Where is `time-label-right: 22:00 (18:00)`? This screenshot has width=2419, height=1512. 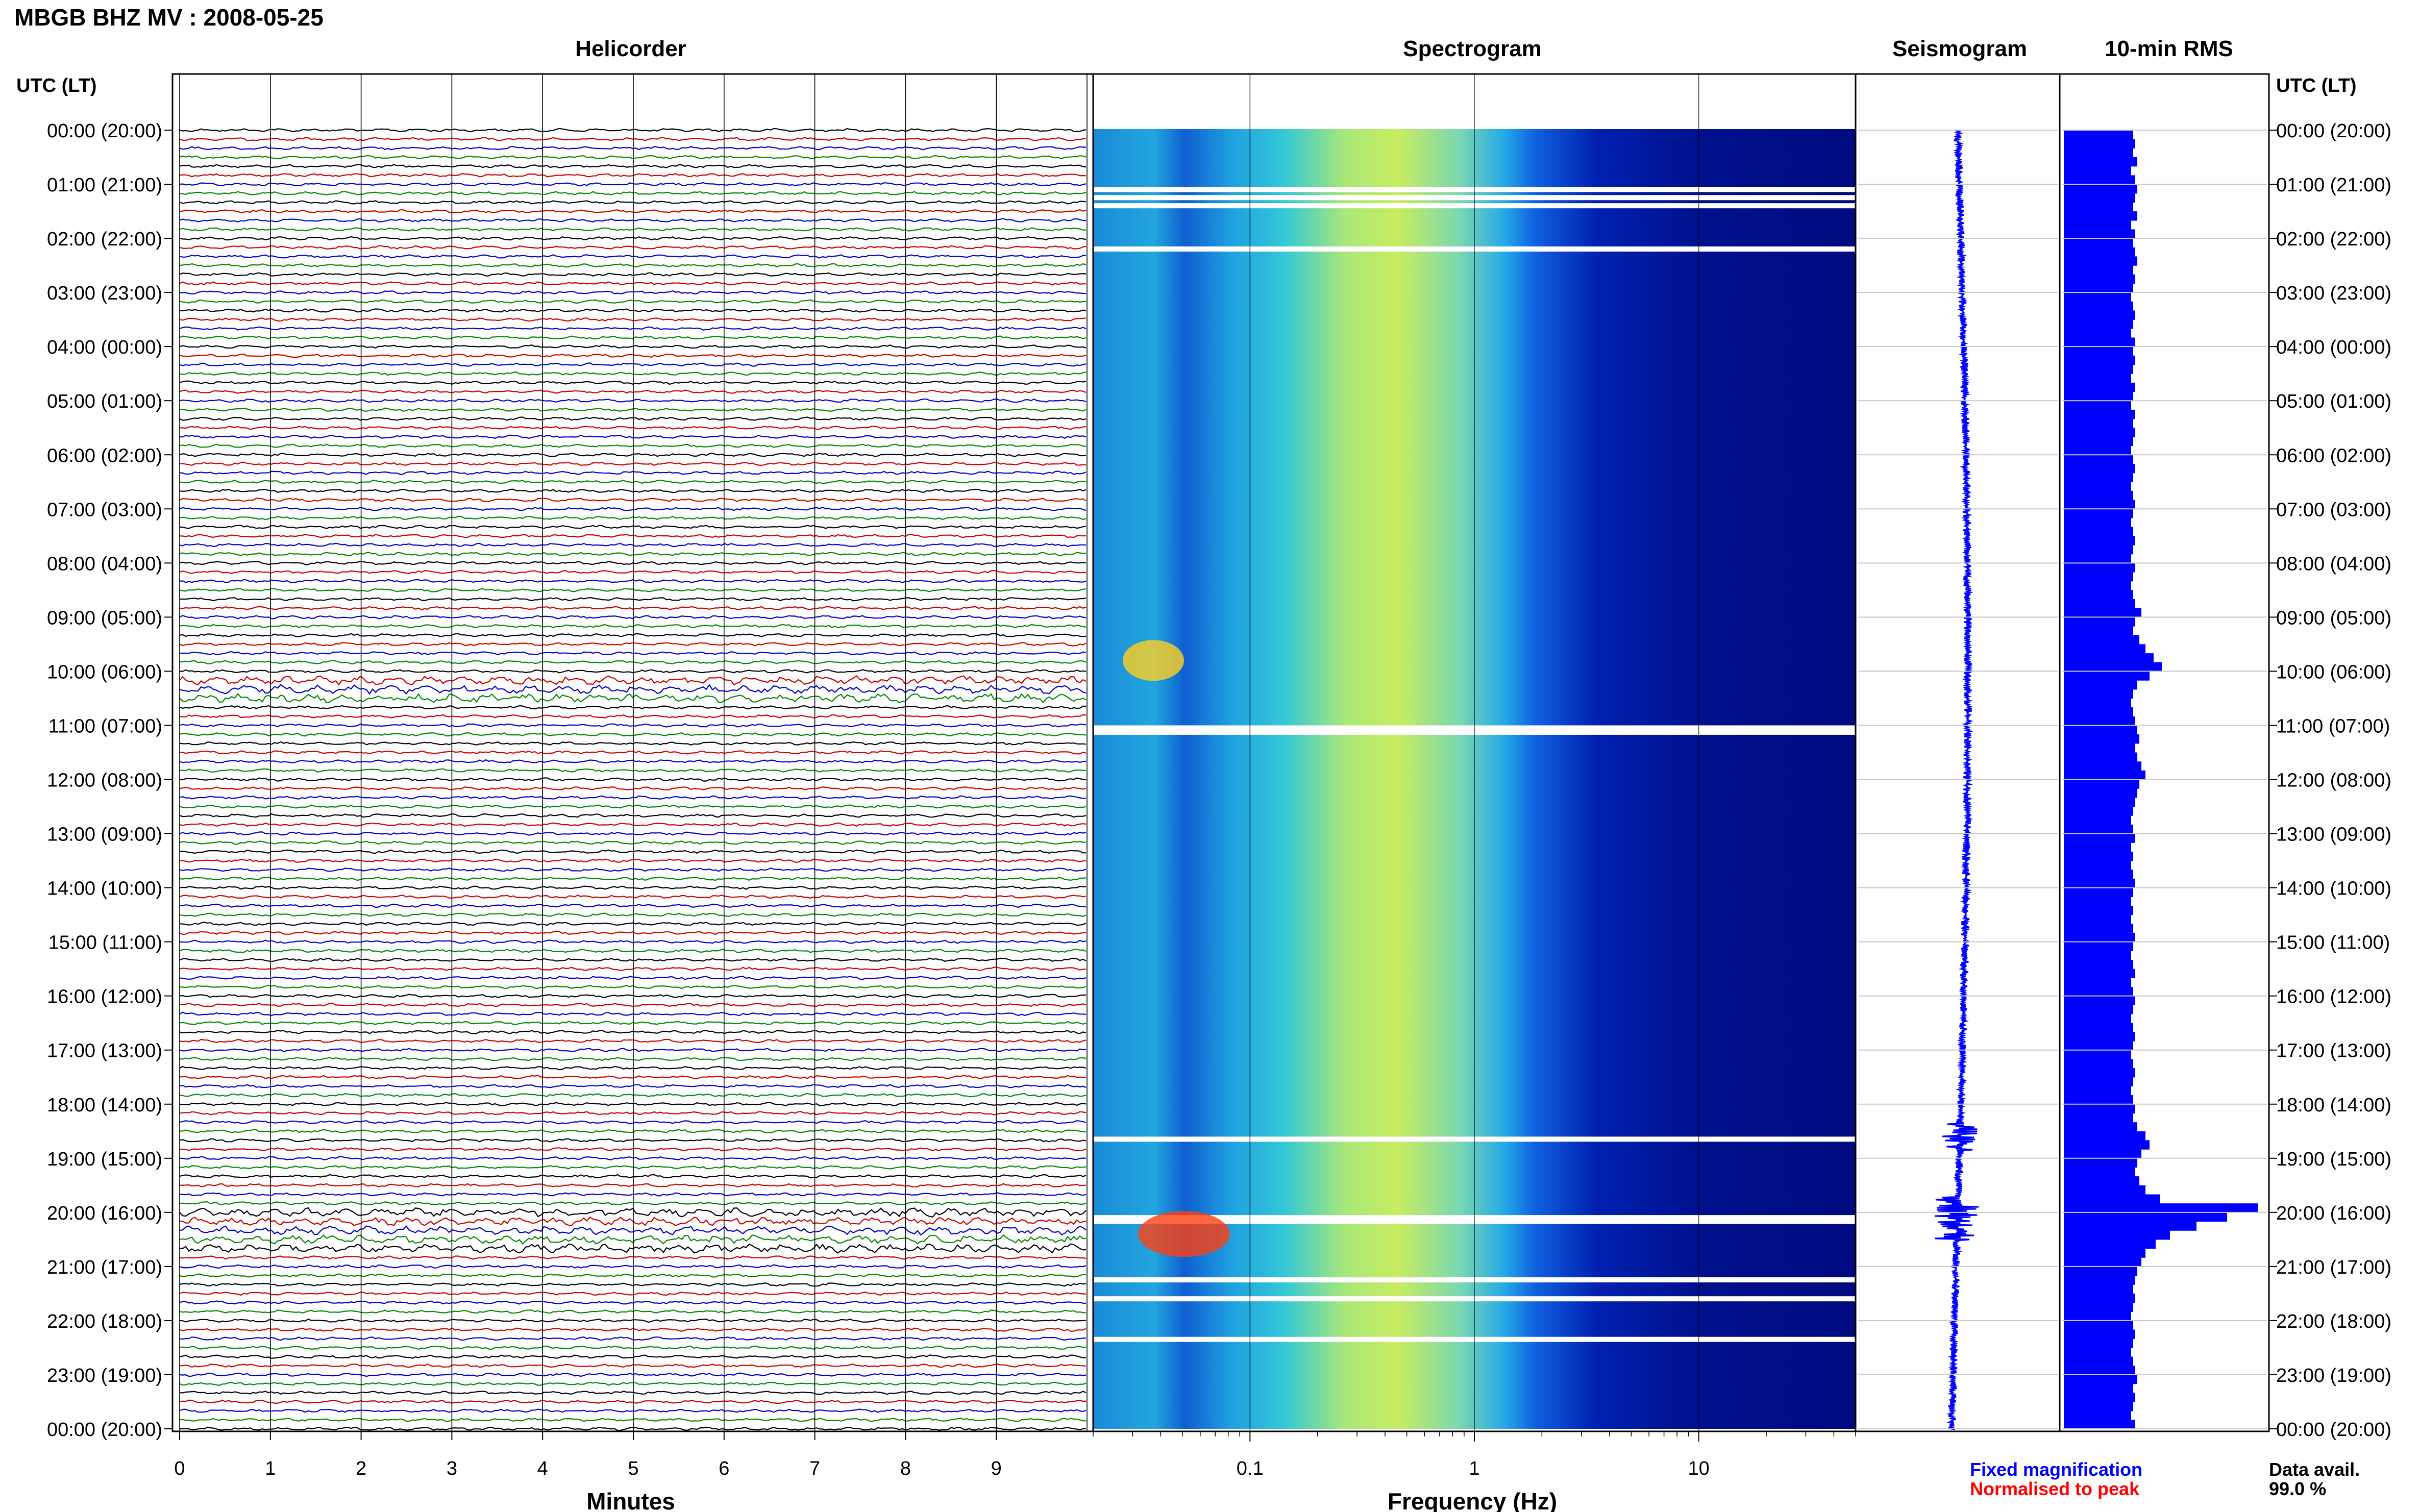
time-label-right: 22:00 (18:00) is located at coordinates (2333, 1321).